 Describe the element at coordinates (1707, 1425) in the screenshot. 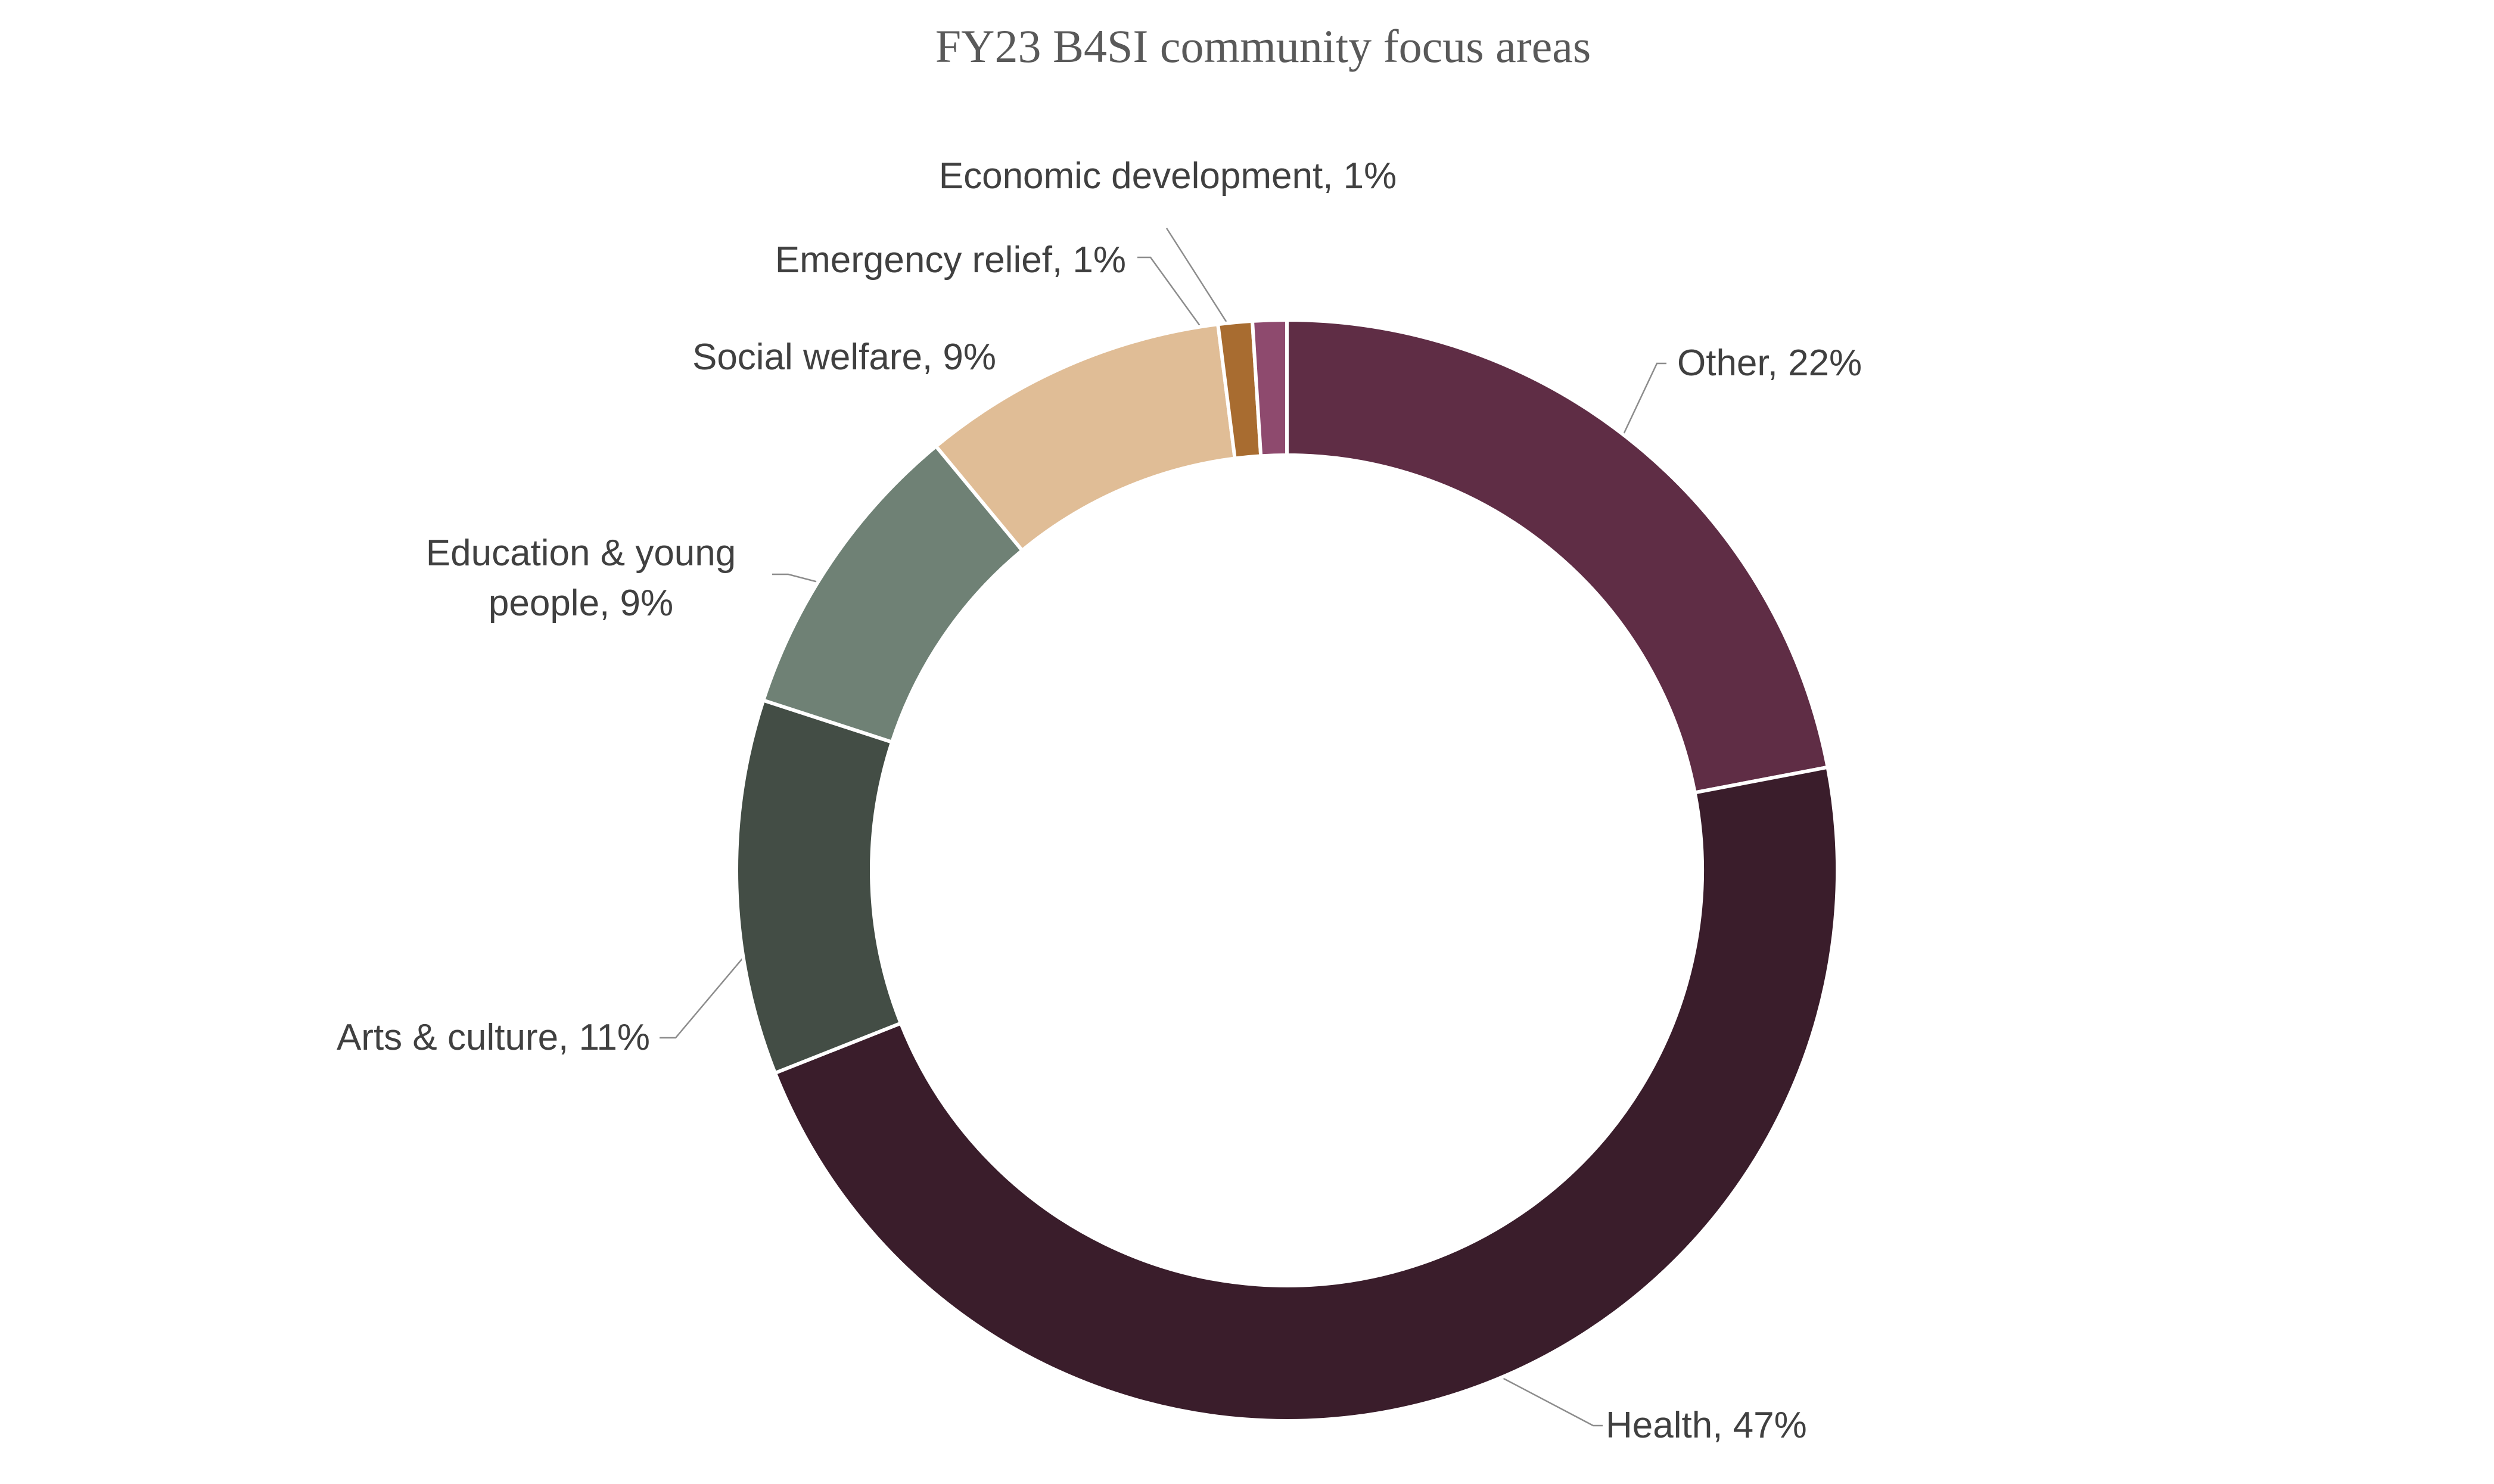

I see `data-label: Health, 47%` at that location.